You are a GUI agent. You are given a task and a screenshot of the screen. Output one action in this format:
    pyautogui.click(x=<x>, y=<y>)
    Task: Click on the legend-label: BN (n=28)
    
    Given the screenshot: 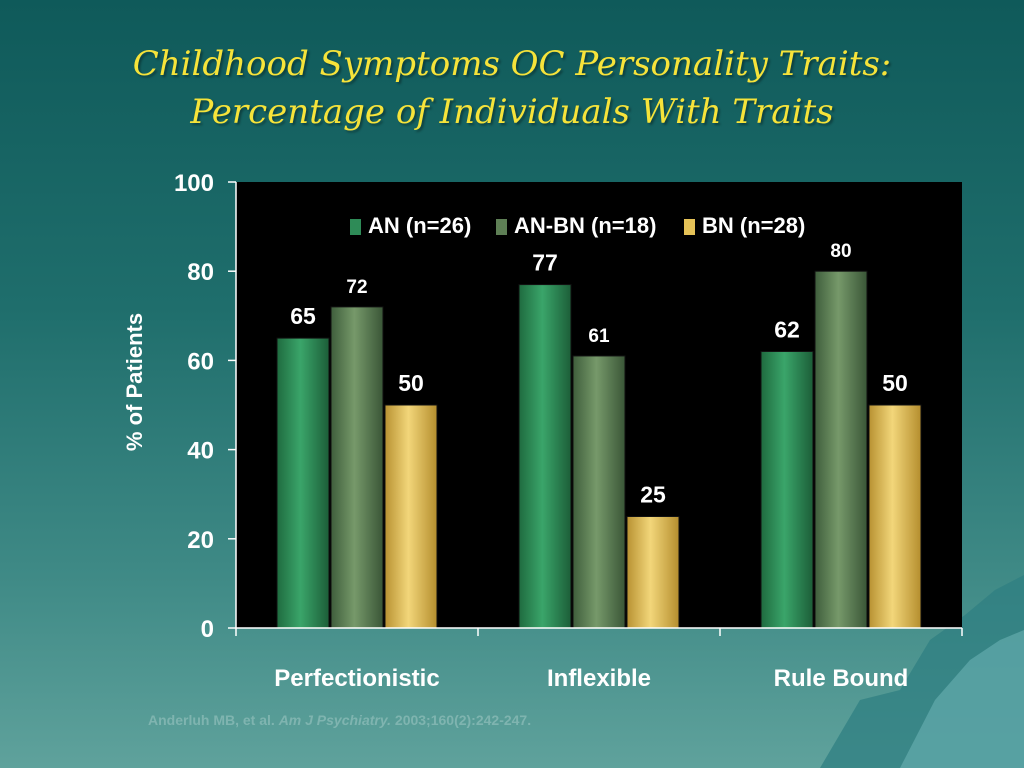 What is the action you would take?
    pyautogui.click(x=753, y=225)
    